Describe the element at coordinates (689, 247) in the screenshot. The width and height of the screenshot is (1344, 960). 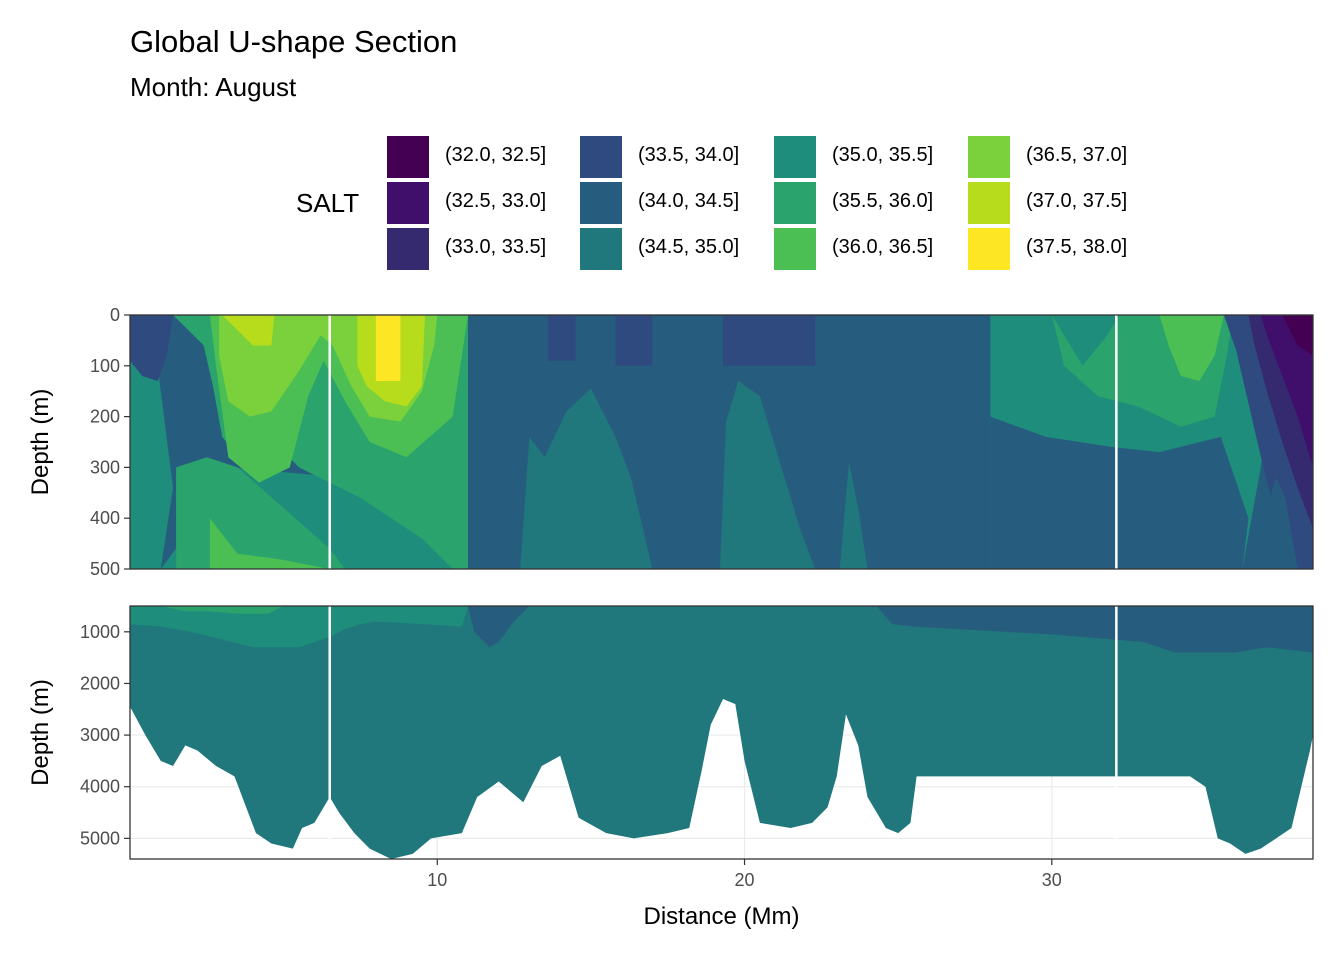
I see `legend-label: (34.5, 35.0]` at that location.